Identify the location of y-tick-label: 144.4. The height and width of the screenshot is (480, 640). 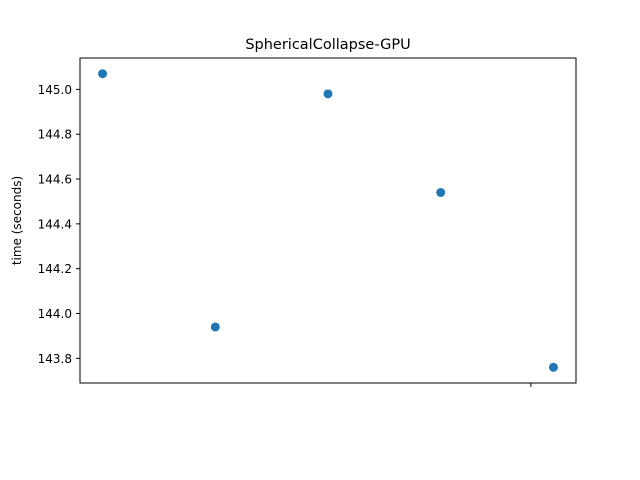
(55, 224).